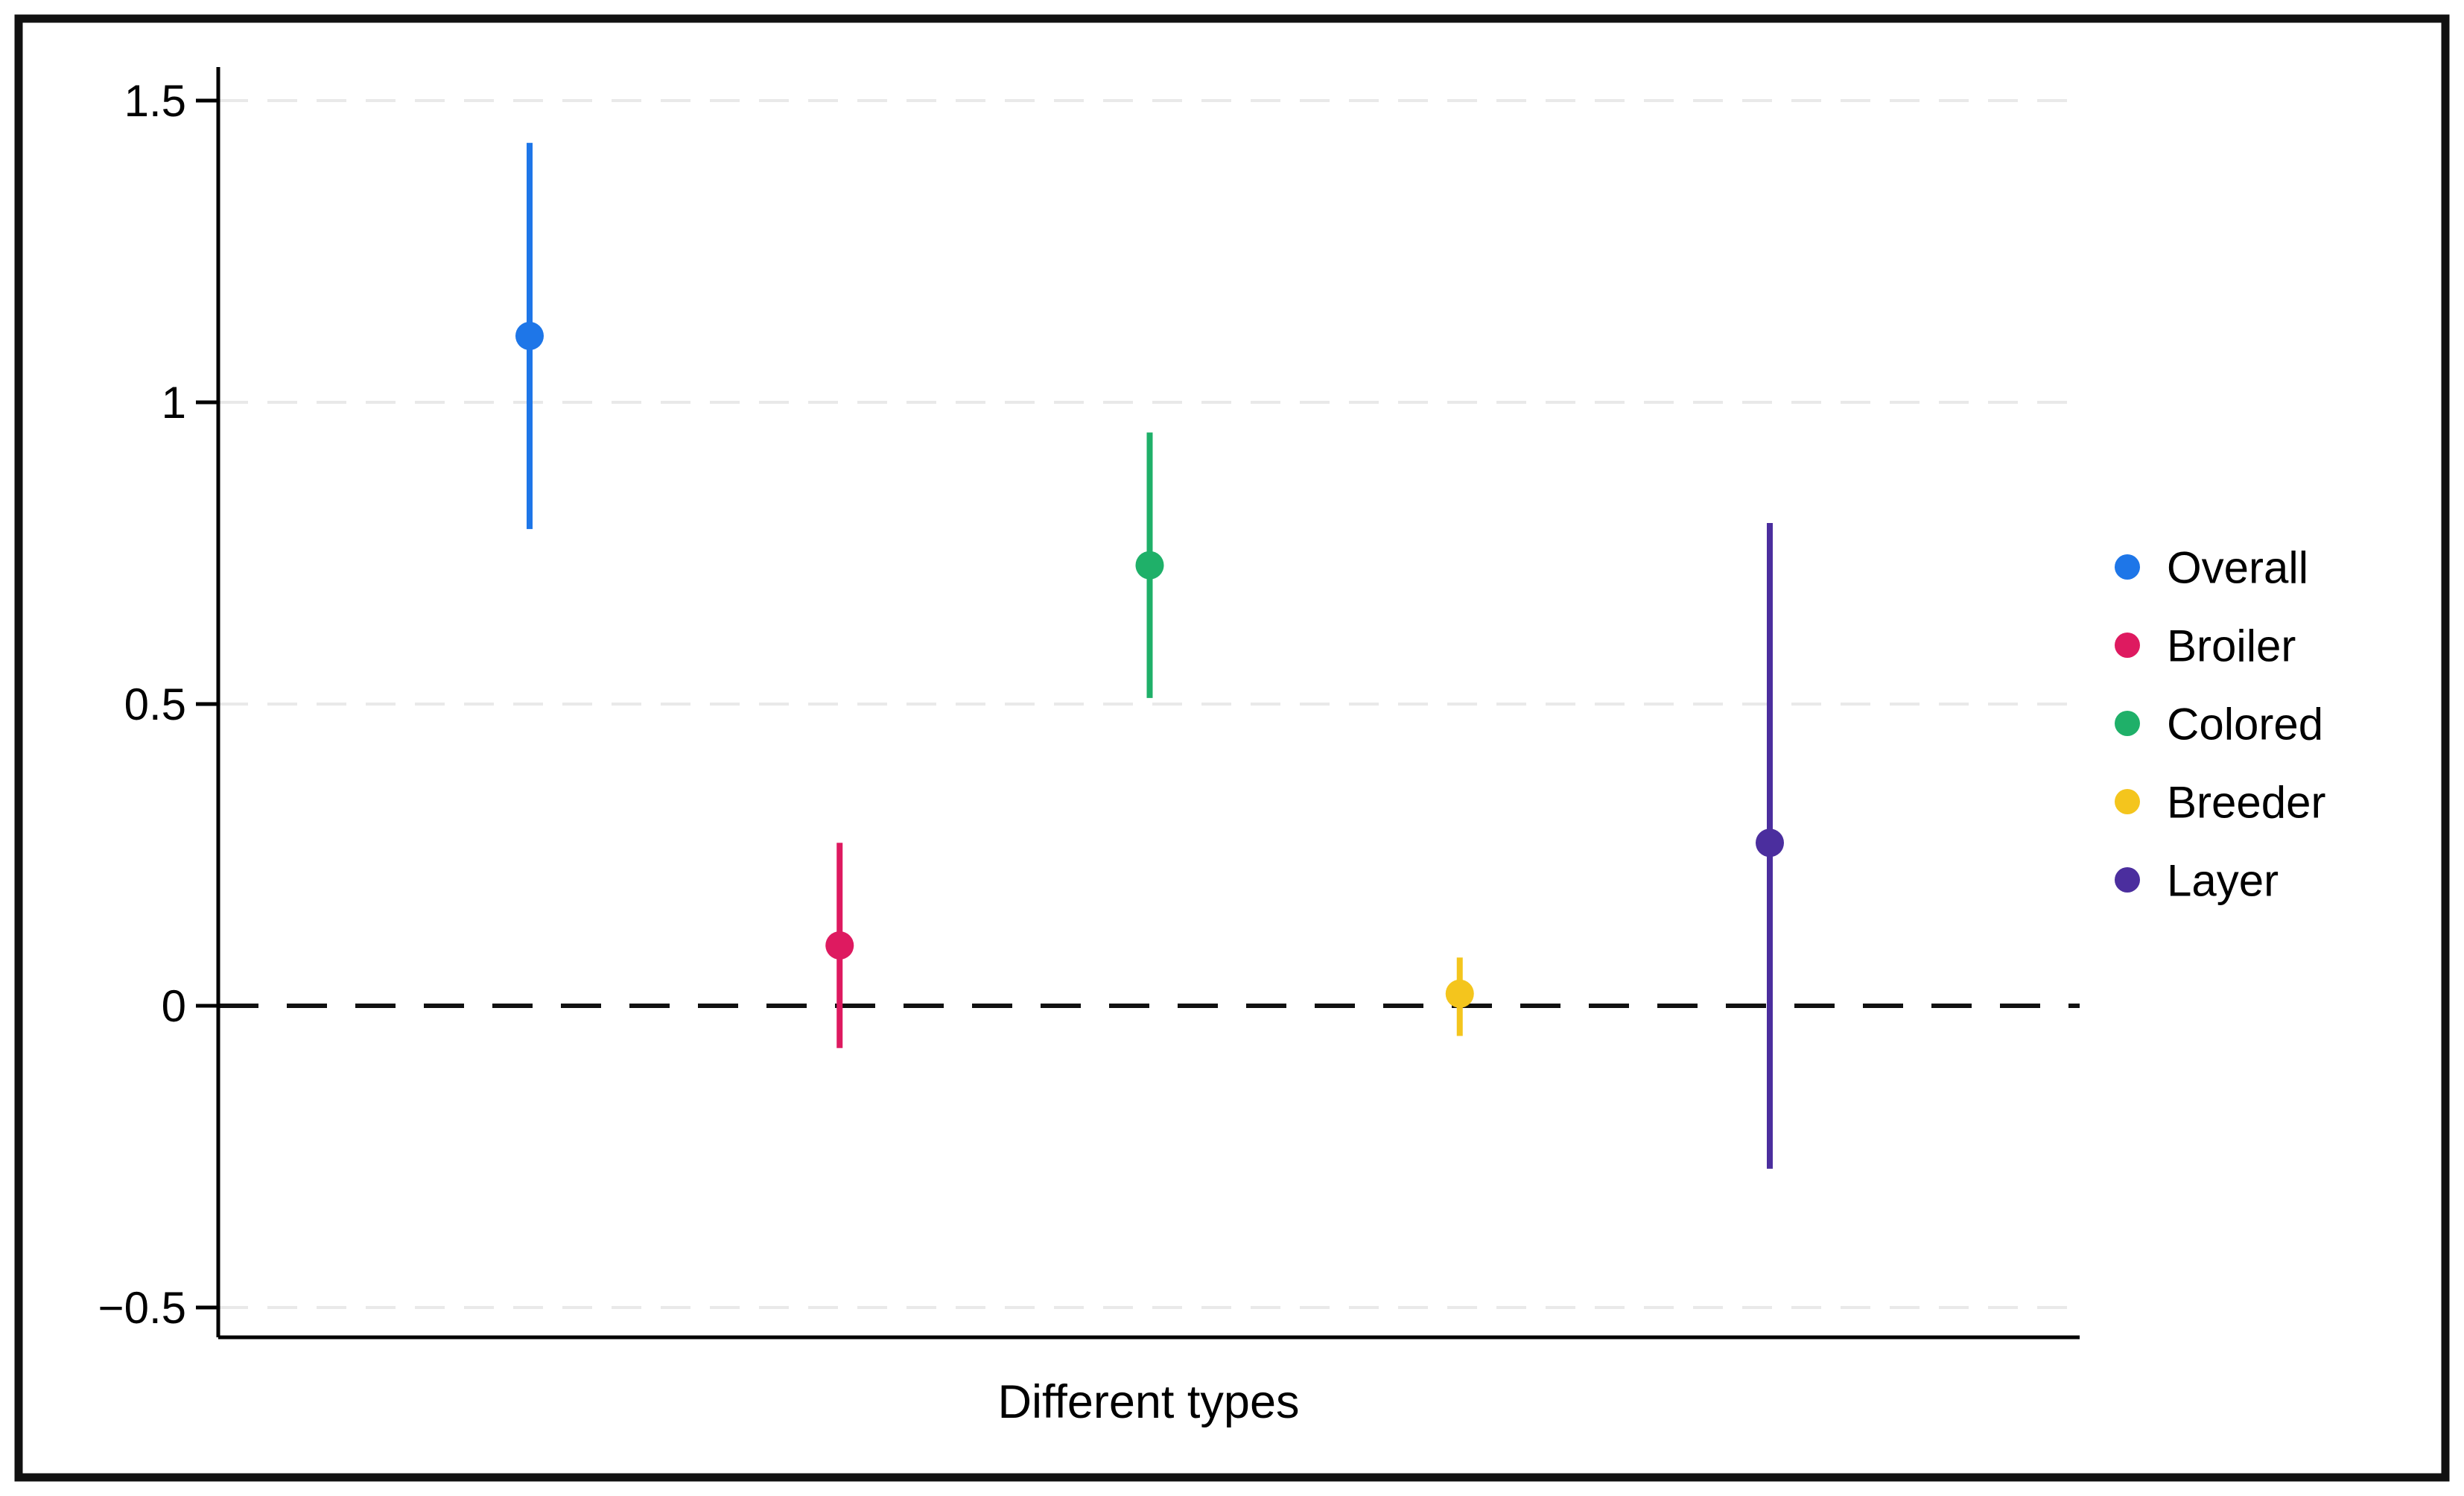 The width and height of the screenshot is (2464, 1496). What do you see at coordinates (2127, 646) in the screenshot?
I see `legend-dot-broiler` at bounding box center [2127, 646].